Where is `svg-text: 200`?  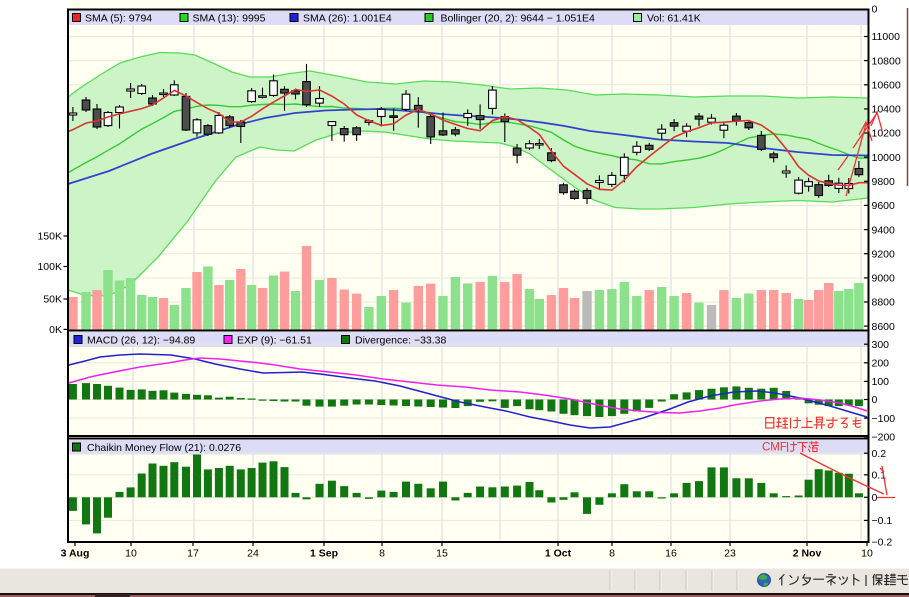
svg-text: 200 is located at coordinates (881, 364).